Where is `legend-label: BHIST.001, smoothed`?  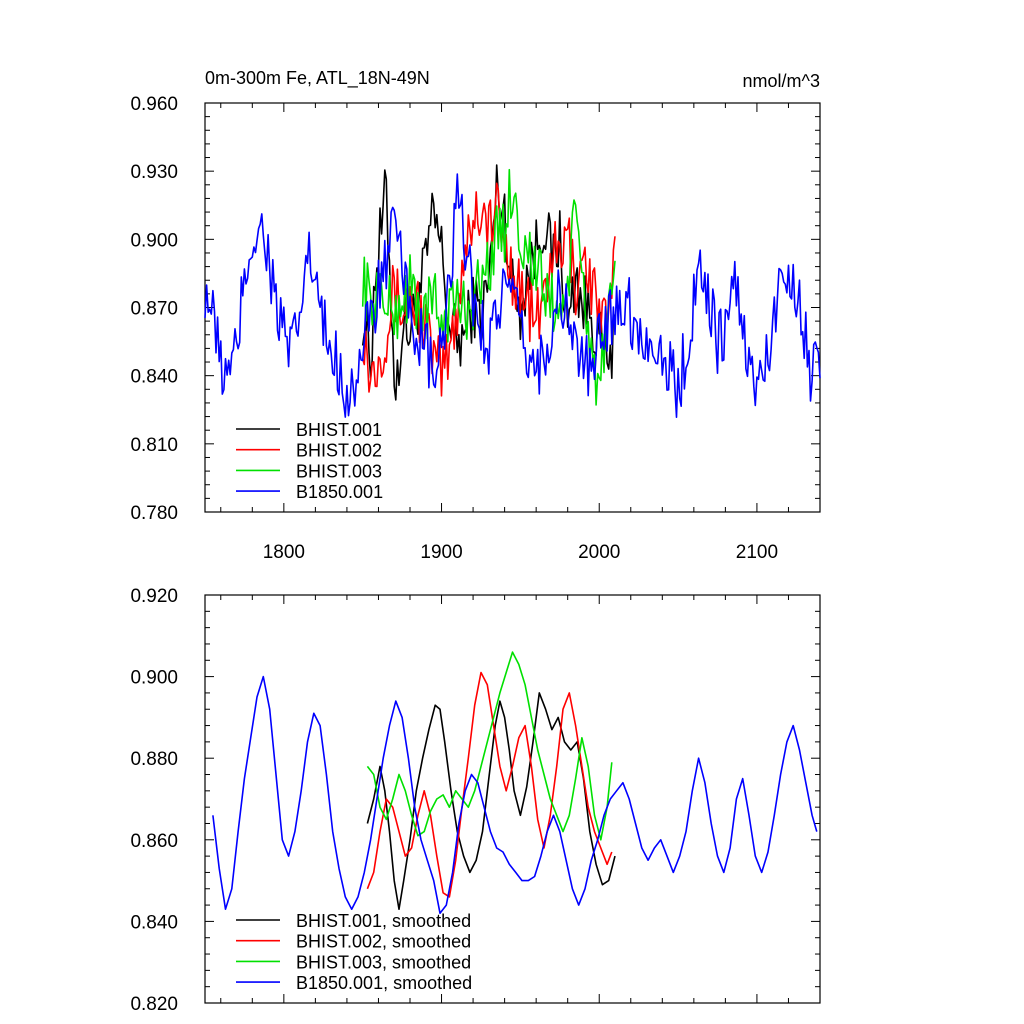 legend-label: BHIST.001, smoothed is located at coordinates (383, 921).